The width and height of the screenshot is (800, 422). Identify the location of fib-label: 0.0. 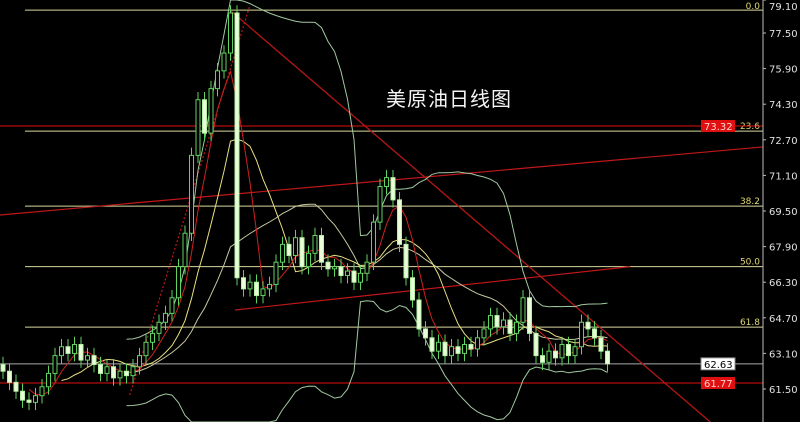
(753, 7).